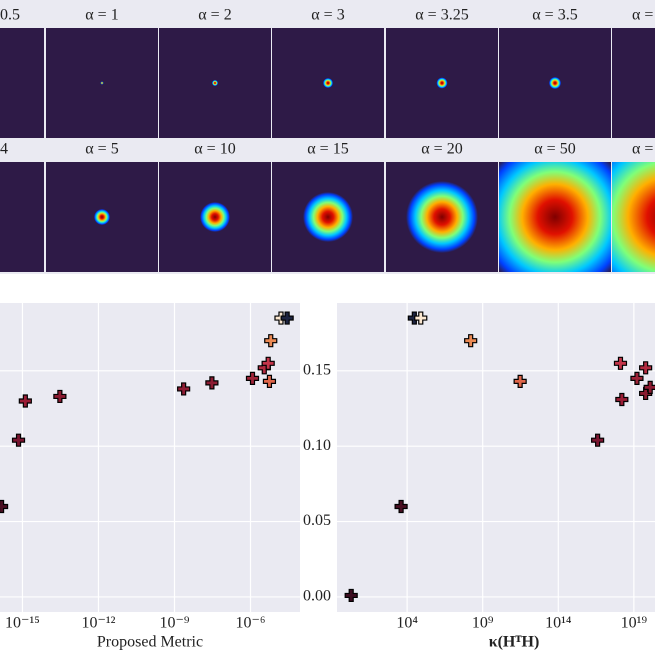 This screenshot has height=655, width=655. Describe the element at coordinates (483, 623) in the screenshot. I see `x-tick-label: 10⁹` at that location.